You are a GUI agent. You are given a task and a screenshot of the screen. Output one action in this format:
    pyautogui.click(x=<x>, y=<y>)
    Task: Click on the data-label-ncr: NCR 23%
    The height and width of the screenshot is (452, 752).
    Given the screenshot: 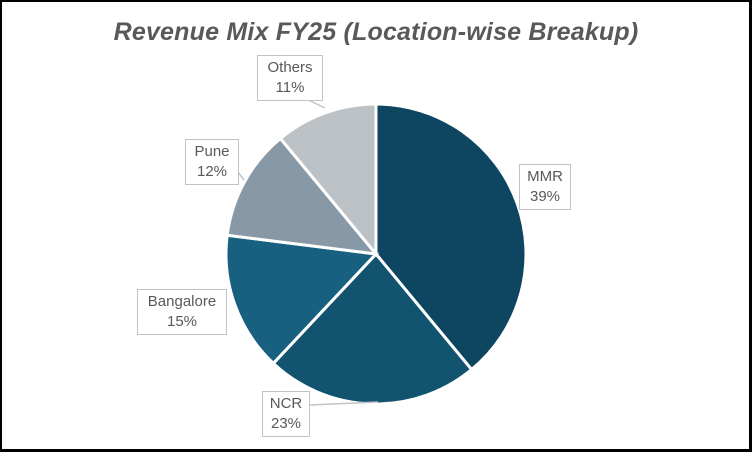 What is the action you would take?
    pyautogui.click(x=286, y=414)
    